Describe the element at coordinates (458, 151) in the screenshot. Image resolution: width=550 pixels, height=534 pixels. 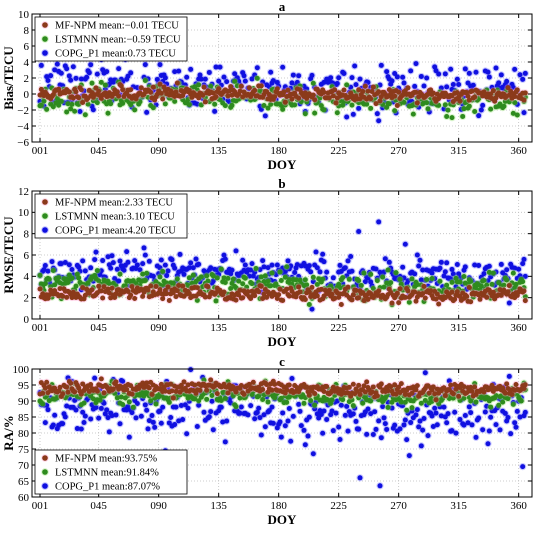
I see `x-tick-label: 315` at that location.